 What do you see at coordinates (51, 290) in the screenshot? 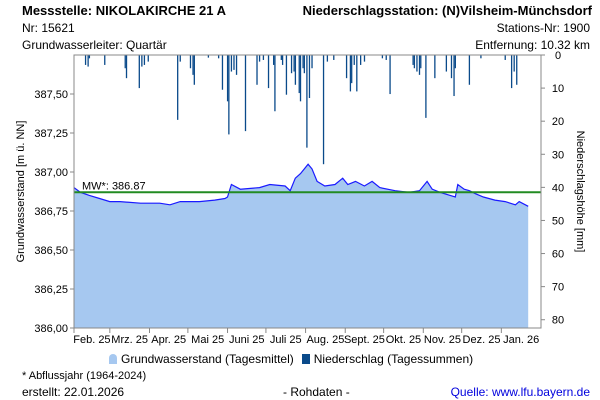
I see `y-tick-label: 386,25` at bounding box center [51, 290].